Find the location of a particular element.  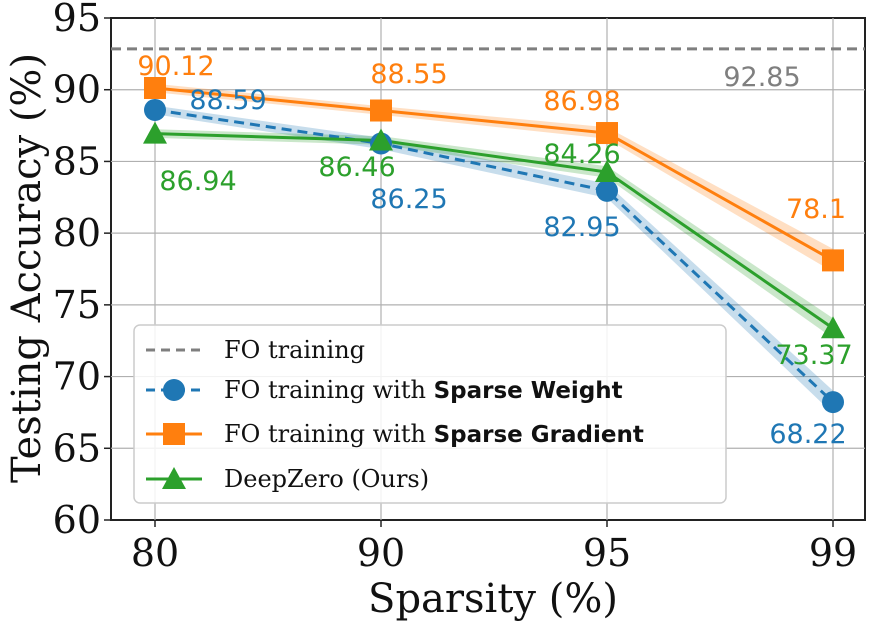

legend-label-bold: Sparse Gradient is located at coordinates (539, 435).